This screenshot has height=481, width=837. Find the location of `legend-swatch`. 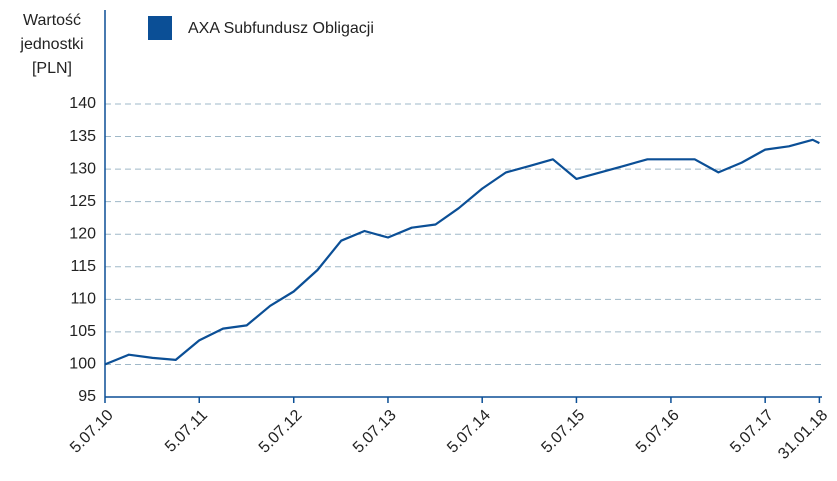

legend-swatch is located at coordinates (160, 28).